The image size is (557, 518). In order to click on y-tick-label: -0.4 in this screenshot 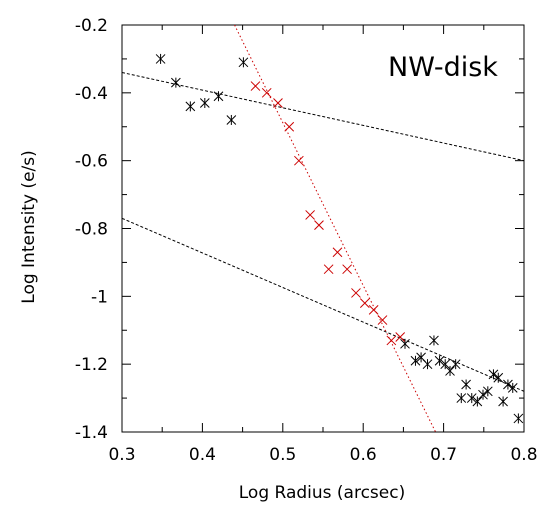, I will do `click(91, 94)`.